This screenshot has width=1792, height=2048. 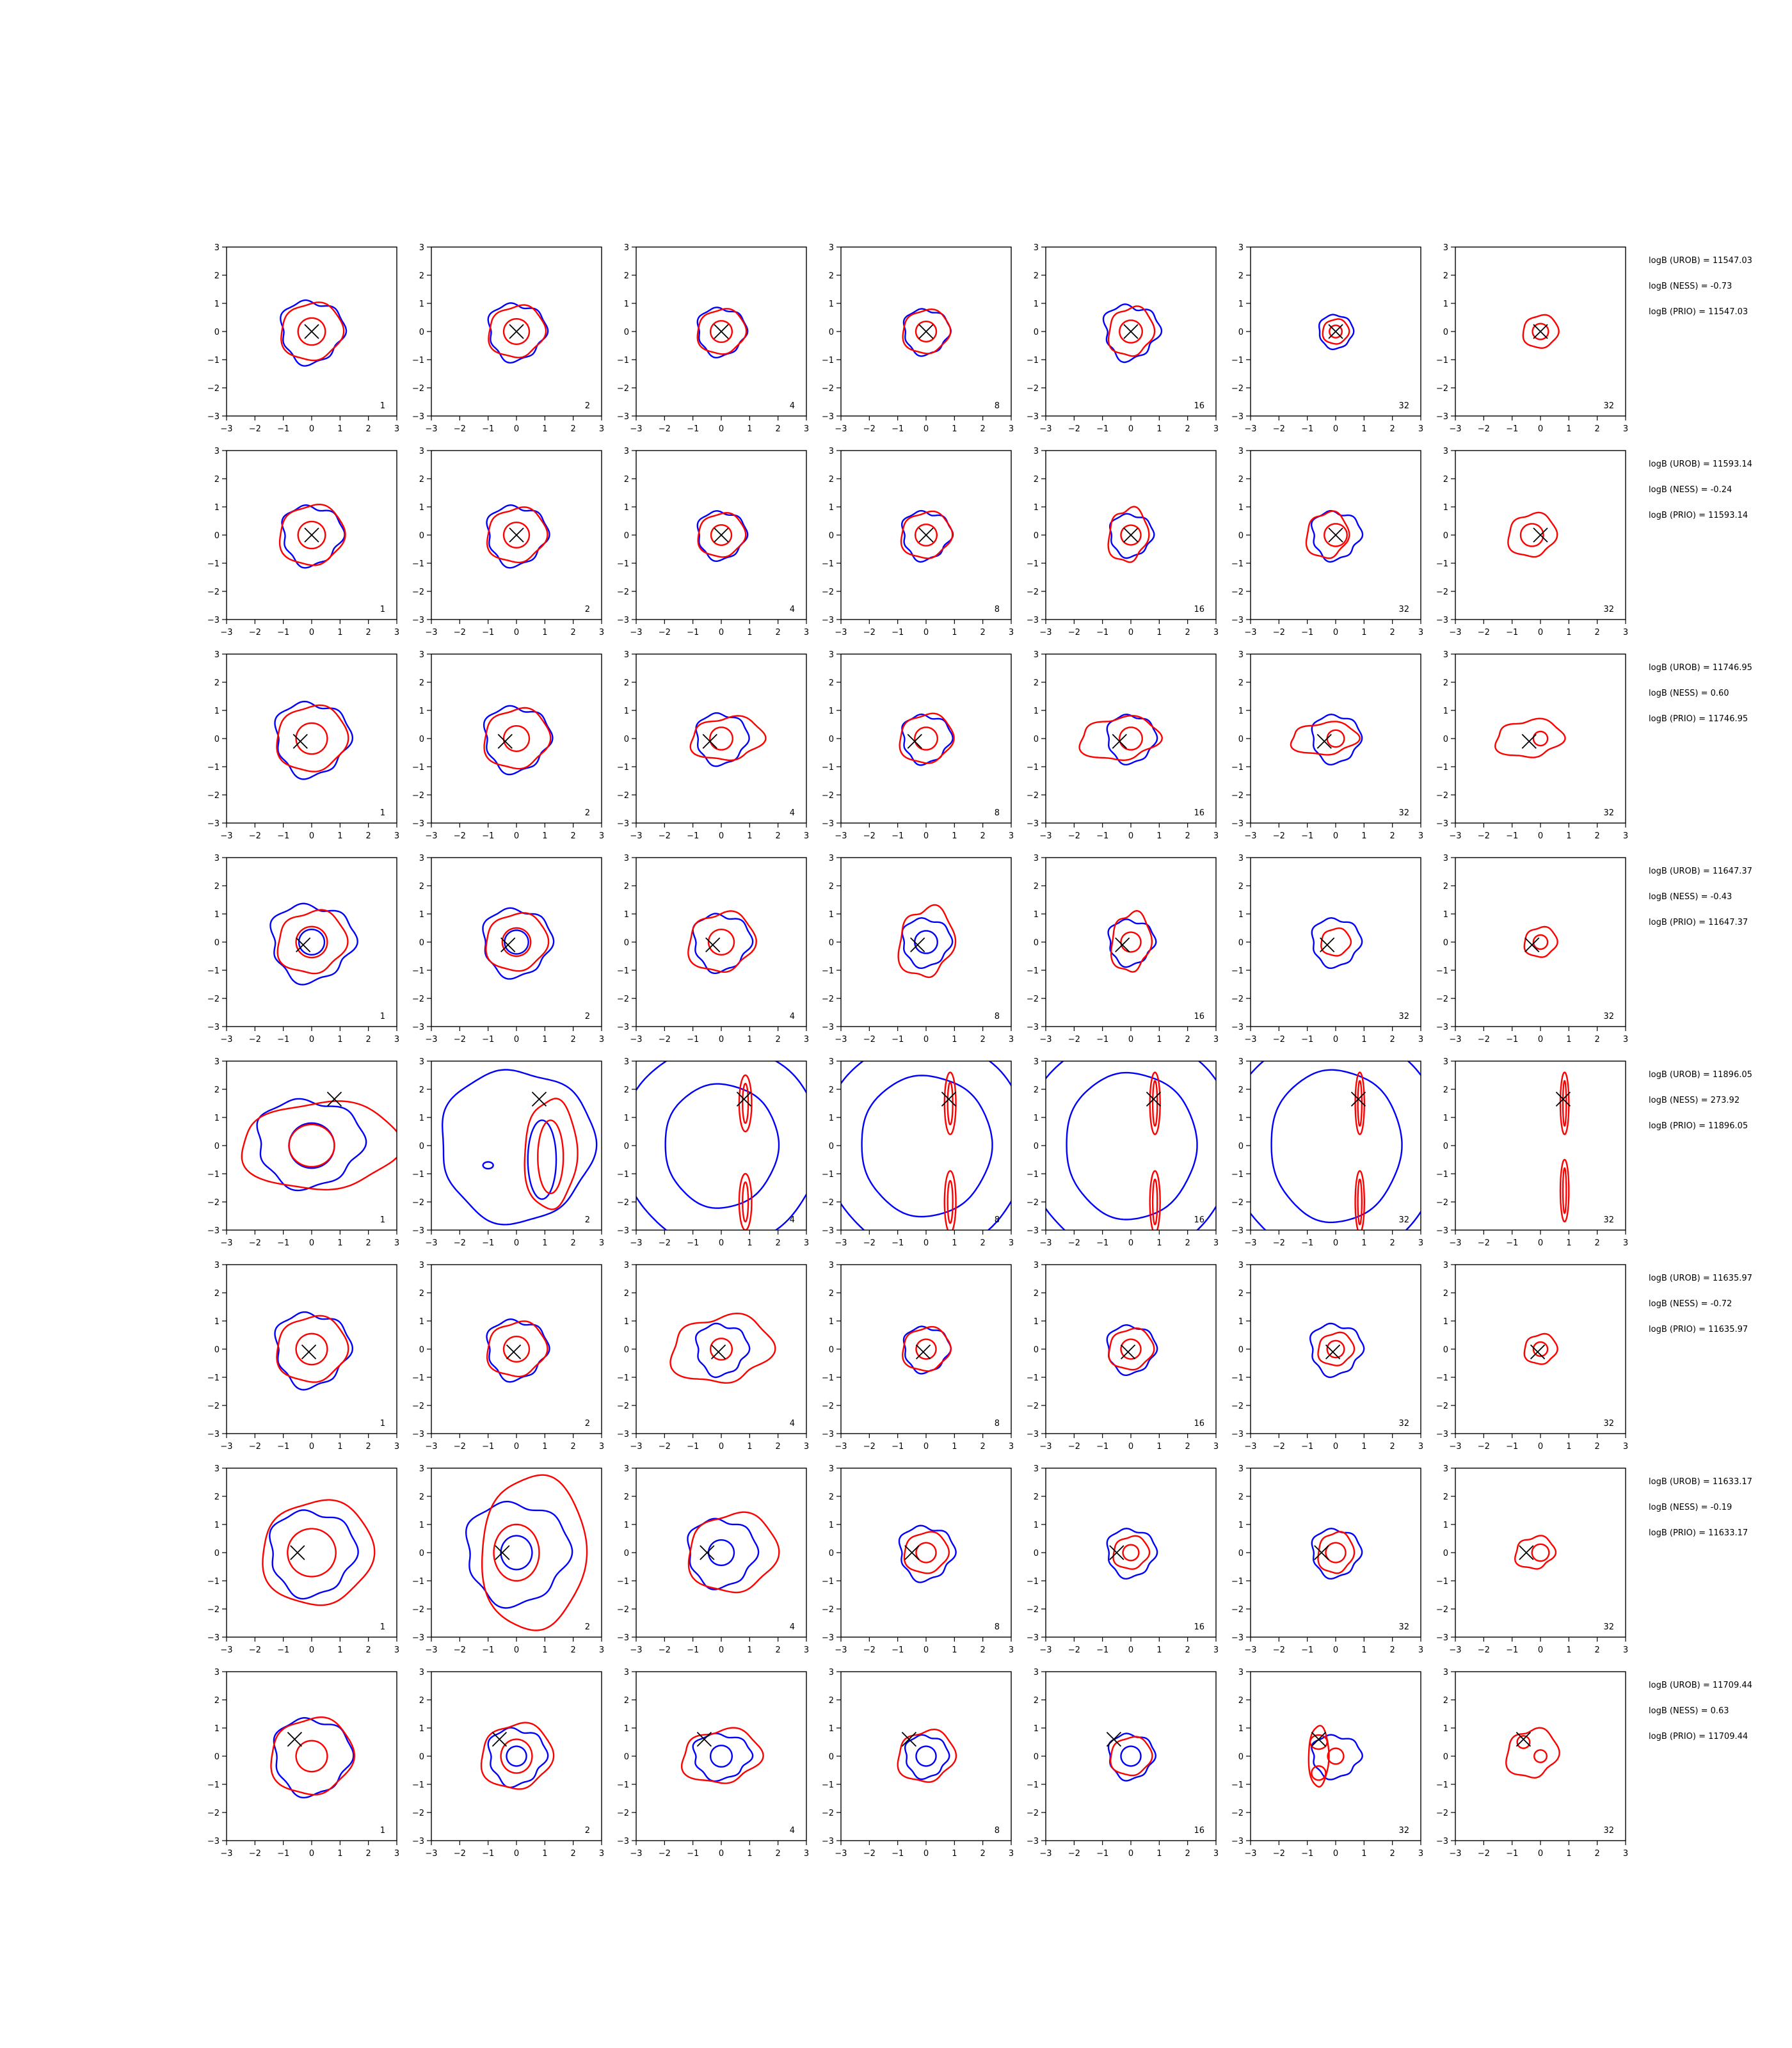 What do you see at coordinates (382, 1016) in the screenshot?
I see `panel-corner-label: 1` at bounding box center [382, 1016].